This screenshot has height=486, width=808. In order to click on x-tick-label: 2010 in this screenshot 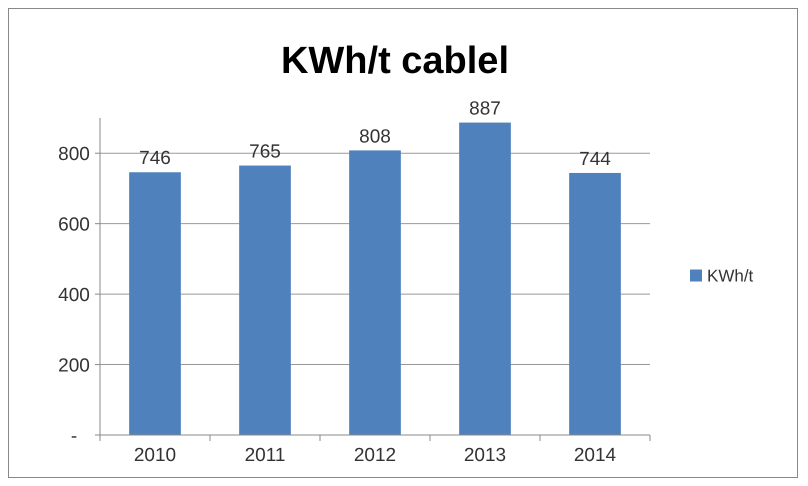, I will do `click(155, 455)`.